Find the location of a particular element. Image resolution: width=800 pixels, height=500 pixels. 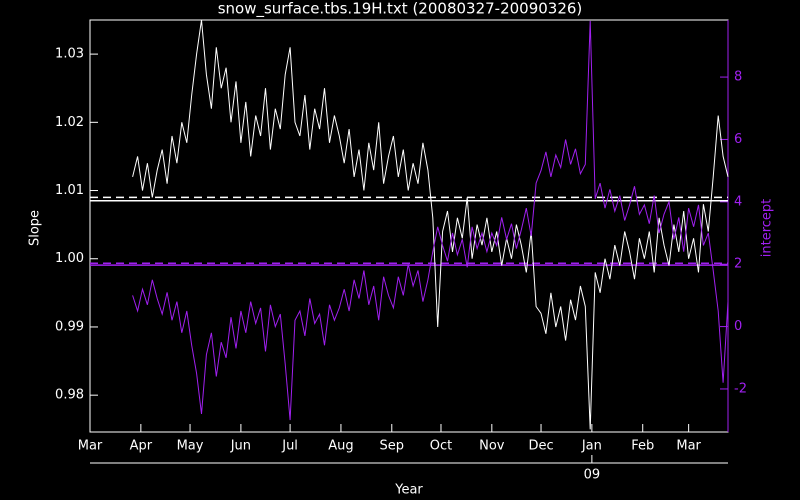

x-tick-label: Oct is located at coordinates (441, 446).